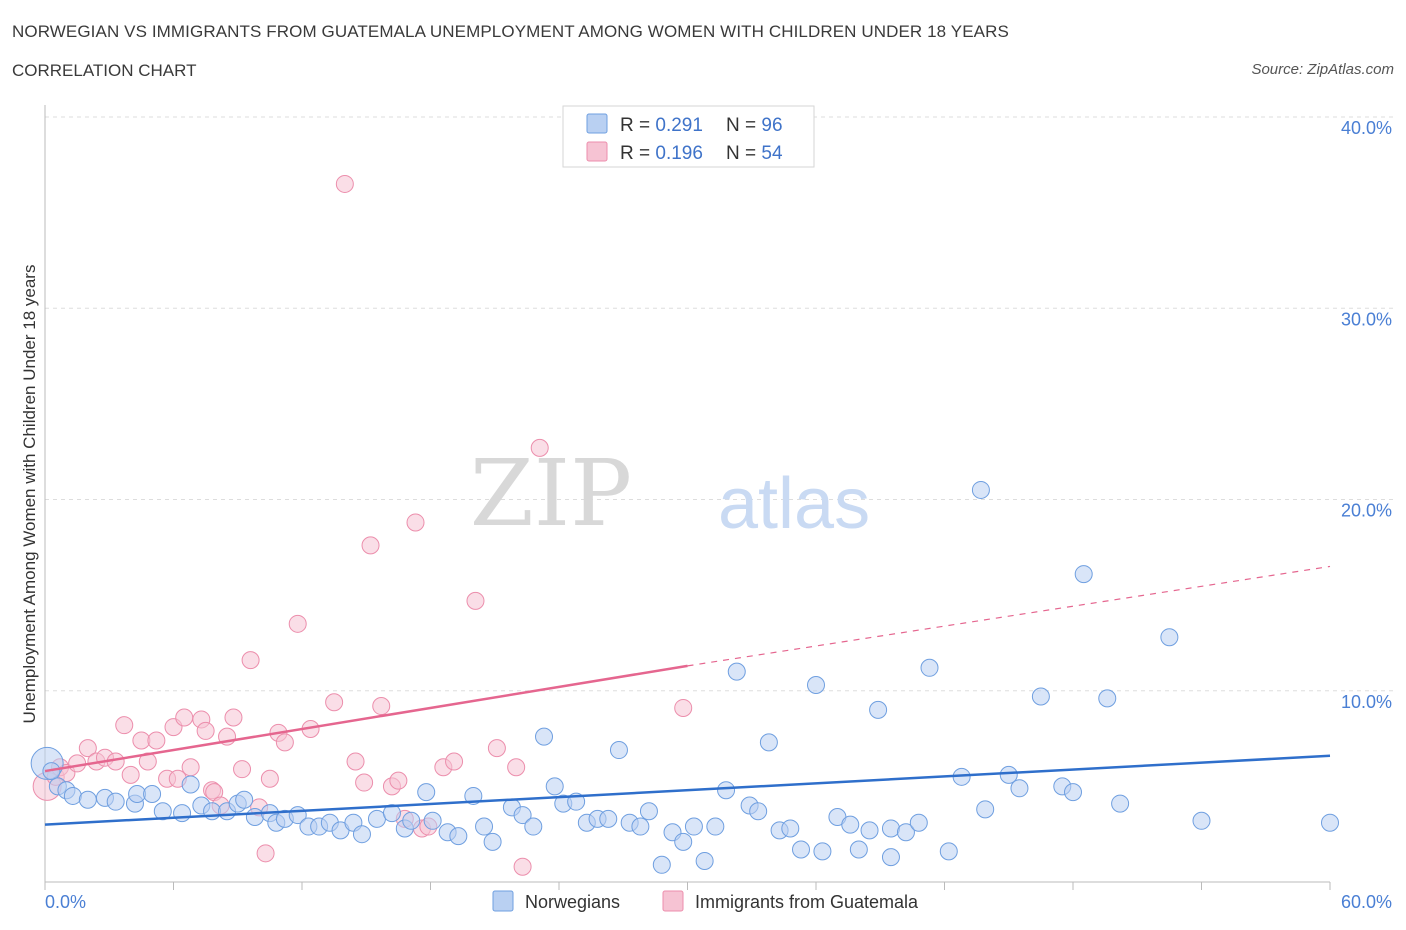 This screenshot has width=1406, height=930. What do you see at coordinates (772, 153) in the screenshot?
I see `legend-n-value-guatemala: 54` at bounding box center [772, 153].